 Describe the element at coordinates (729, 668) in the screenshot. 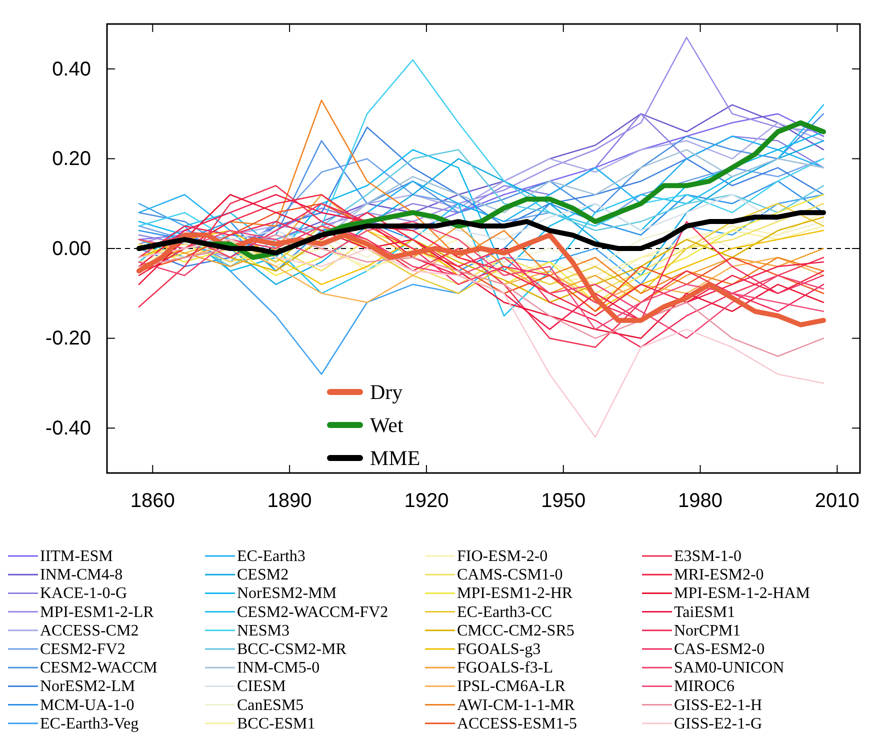

I see `legend-label: SAM0-UNICON` at that location.